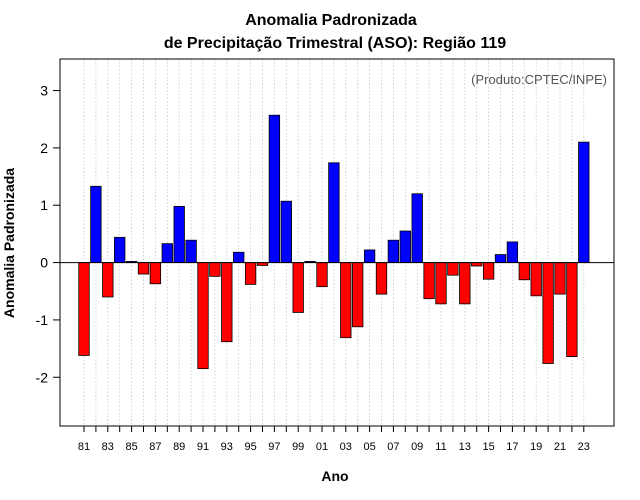 The image size is (640, 500). Describe the element at coordinates (560, 447) in the screenshot. I see `x-tick-label: 21` at that location.